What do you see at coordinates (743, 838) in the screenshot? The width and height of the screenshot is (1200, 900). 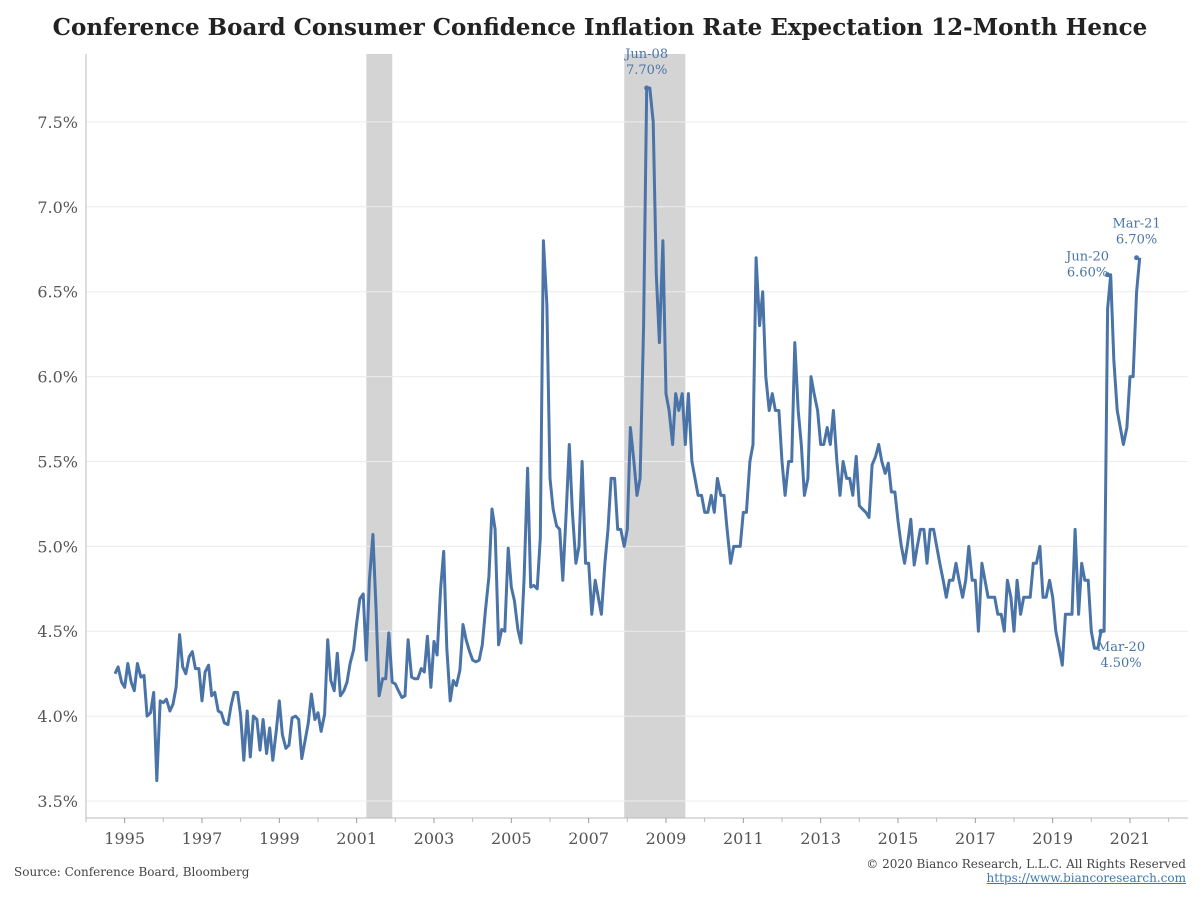 I see `x-tick-label: 2011` at bounding box center [743, 838].